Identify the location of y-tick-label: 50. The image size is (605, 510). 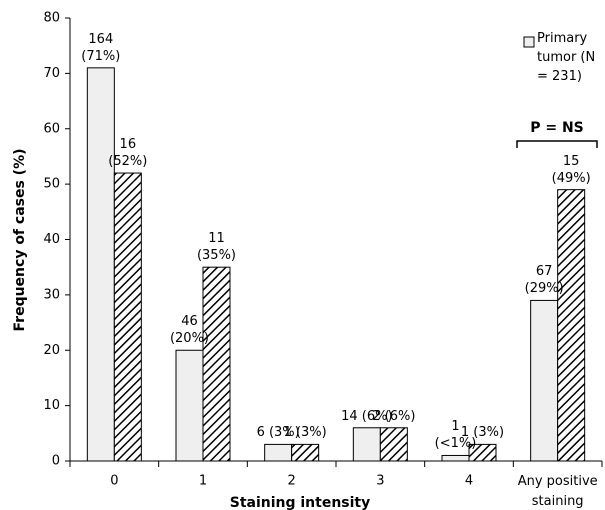
(51, 184).